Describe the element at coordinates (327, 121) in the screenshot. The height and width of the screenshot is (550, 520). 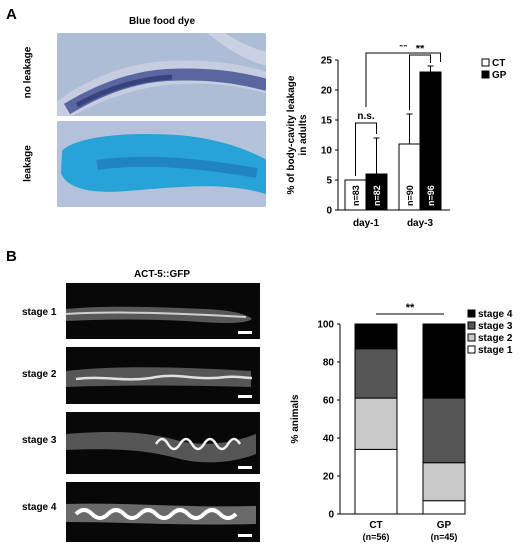
I see `y-tick-label: 15` at that location.